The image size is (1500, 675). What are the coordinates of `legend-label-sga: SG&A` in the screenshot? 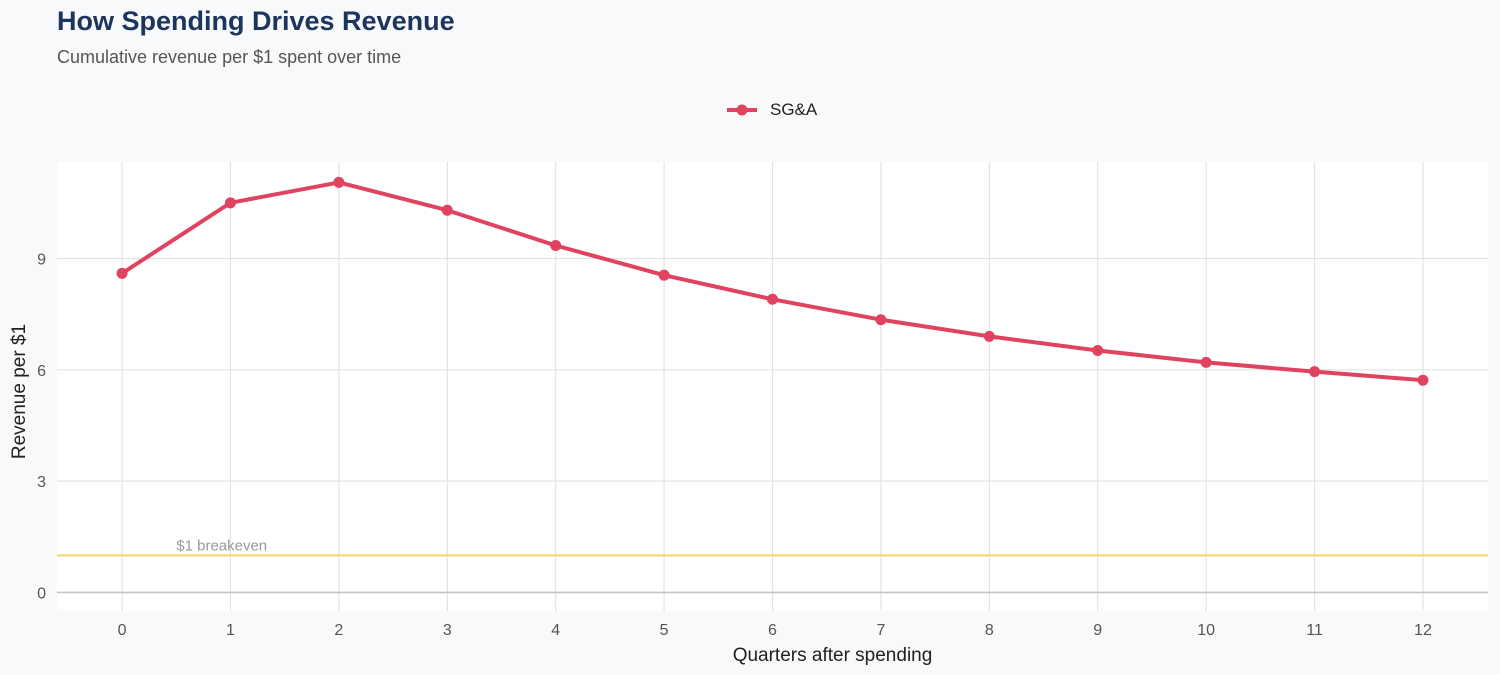 It's located at (794, 109).